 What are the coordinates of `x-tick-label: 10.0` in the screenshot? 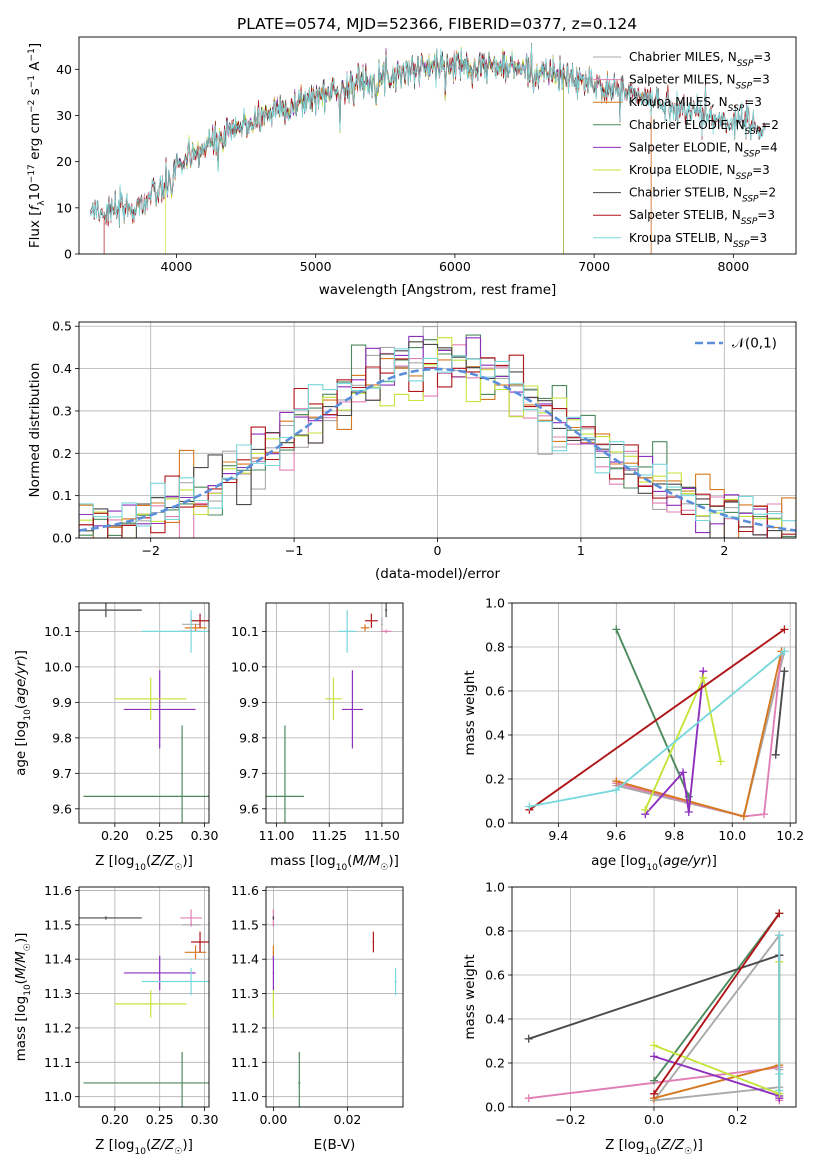 It's located at (732, 835).